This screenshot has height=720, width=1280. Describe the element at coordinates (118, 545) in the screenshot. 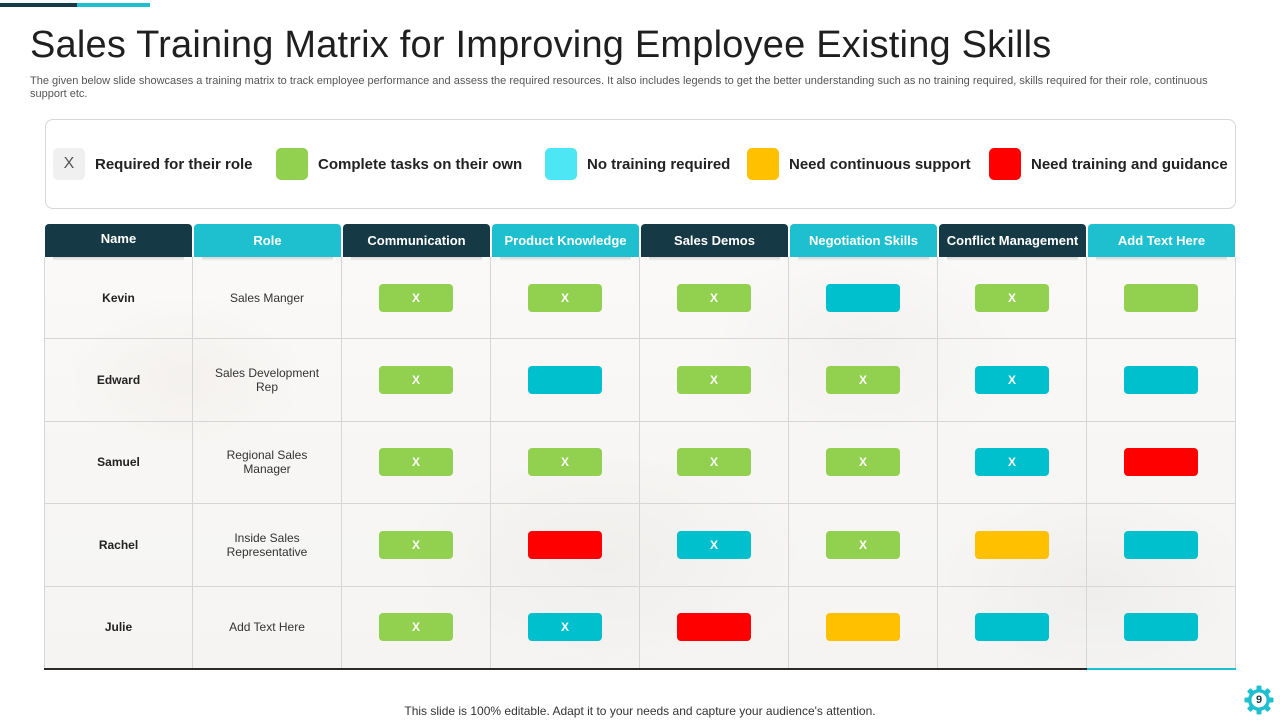

I see `row-name-3: Rachel` at that location.